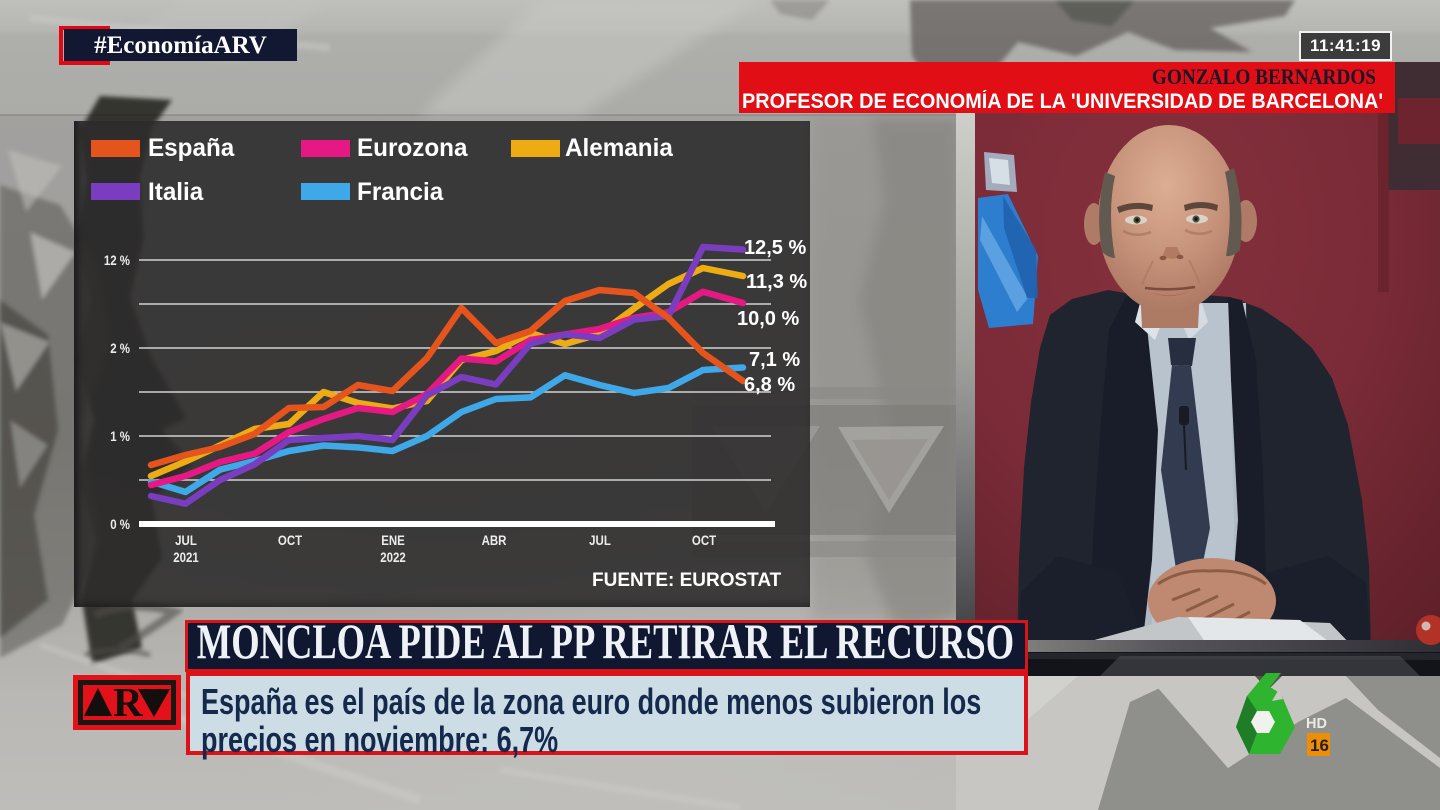  I want to click on svg-text: R, so click(128, 702).